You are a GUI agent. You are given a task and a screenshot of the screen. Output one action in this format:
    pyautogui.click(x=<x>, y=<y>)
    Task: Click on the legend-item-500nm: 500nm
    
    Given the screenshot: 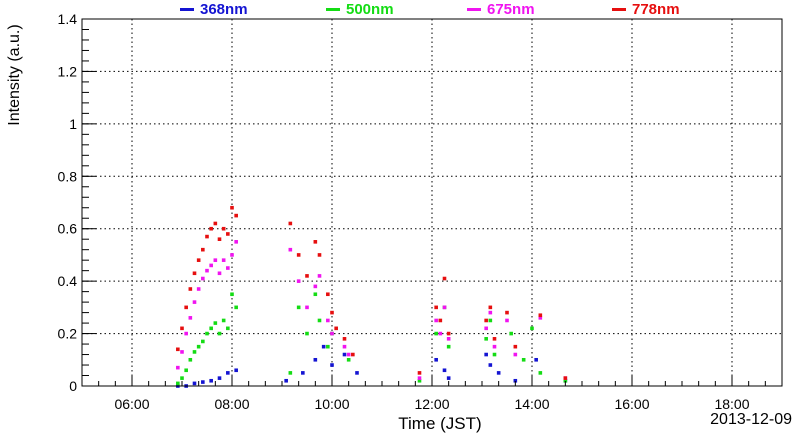 What is the action you would take?
    pyautogui.click(x=360, y=9)
    